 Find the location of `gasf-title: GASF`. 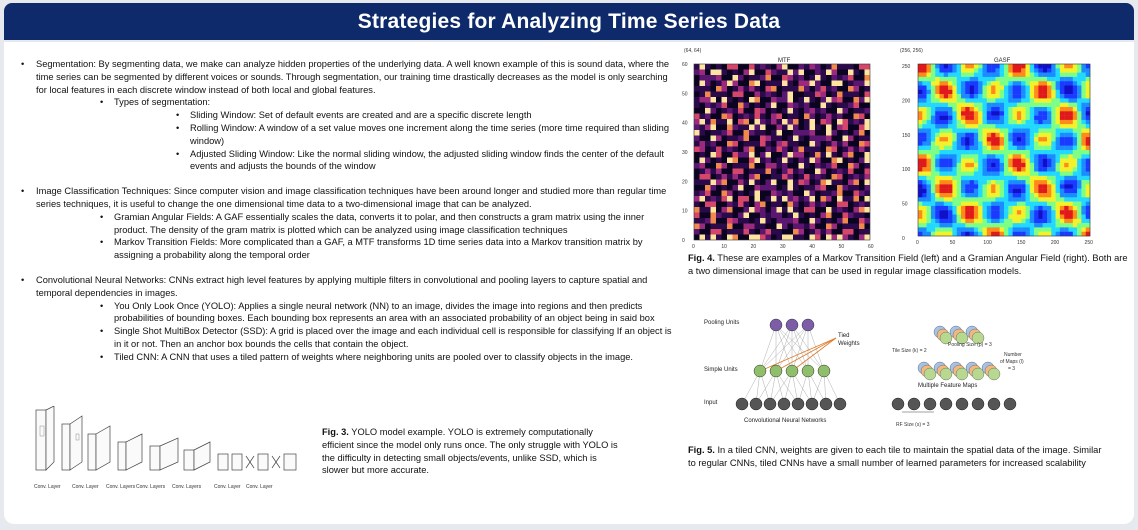

gasf-title: GASF is located at coordinates (1002, 61).